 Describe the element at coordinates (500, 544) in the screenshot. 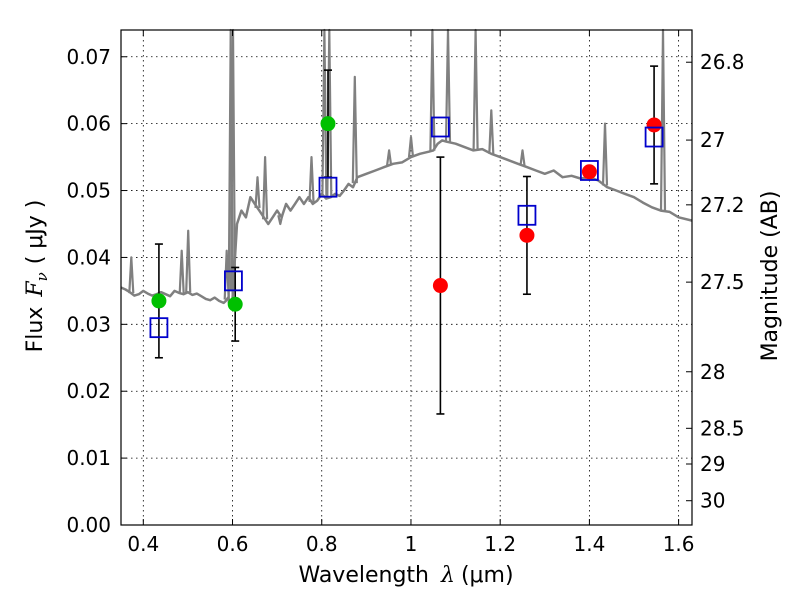

I see `x-tick-label: 1.2` at that location.